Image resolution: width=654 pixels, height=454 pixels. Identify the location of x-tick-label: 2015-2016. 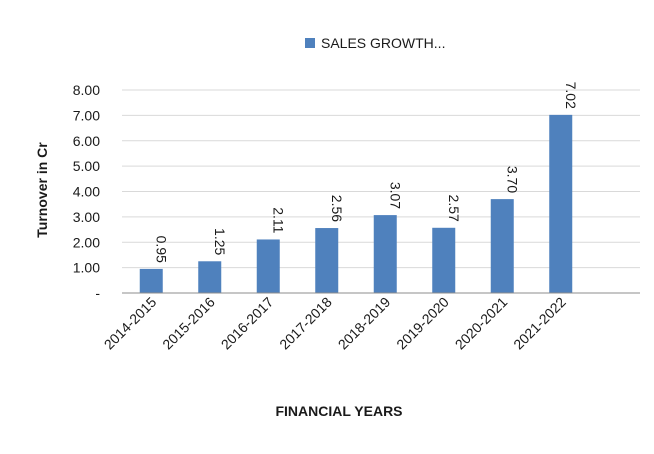
(188, 323).